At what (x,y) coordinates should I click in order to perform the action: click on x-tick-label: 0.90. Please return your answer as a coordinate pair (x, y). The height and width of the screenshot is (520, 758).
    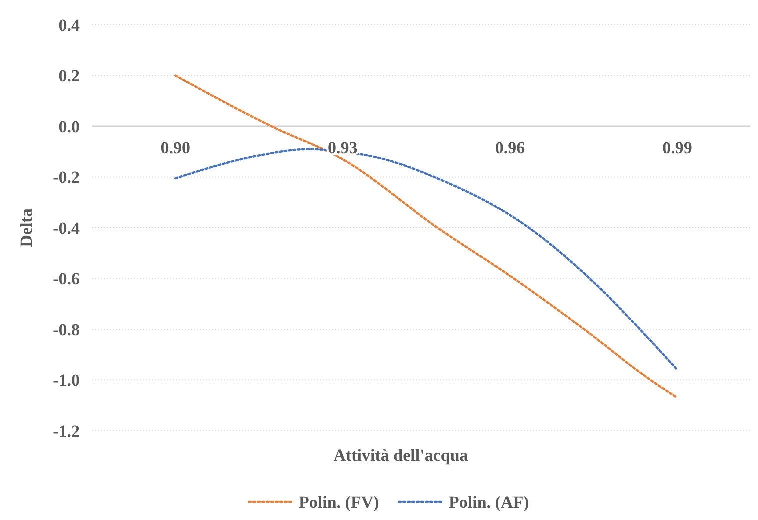
    Looking at the image, I should click on (175, 148).